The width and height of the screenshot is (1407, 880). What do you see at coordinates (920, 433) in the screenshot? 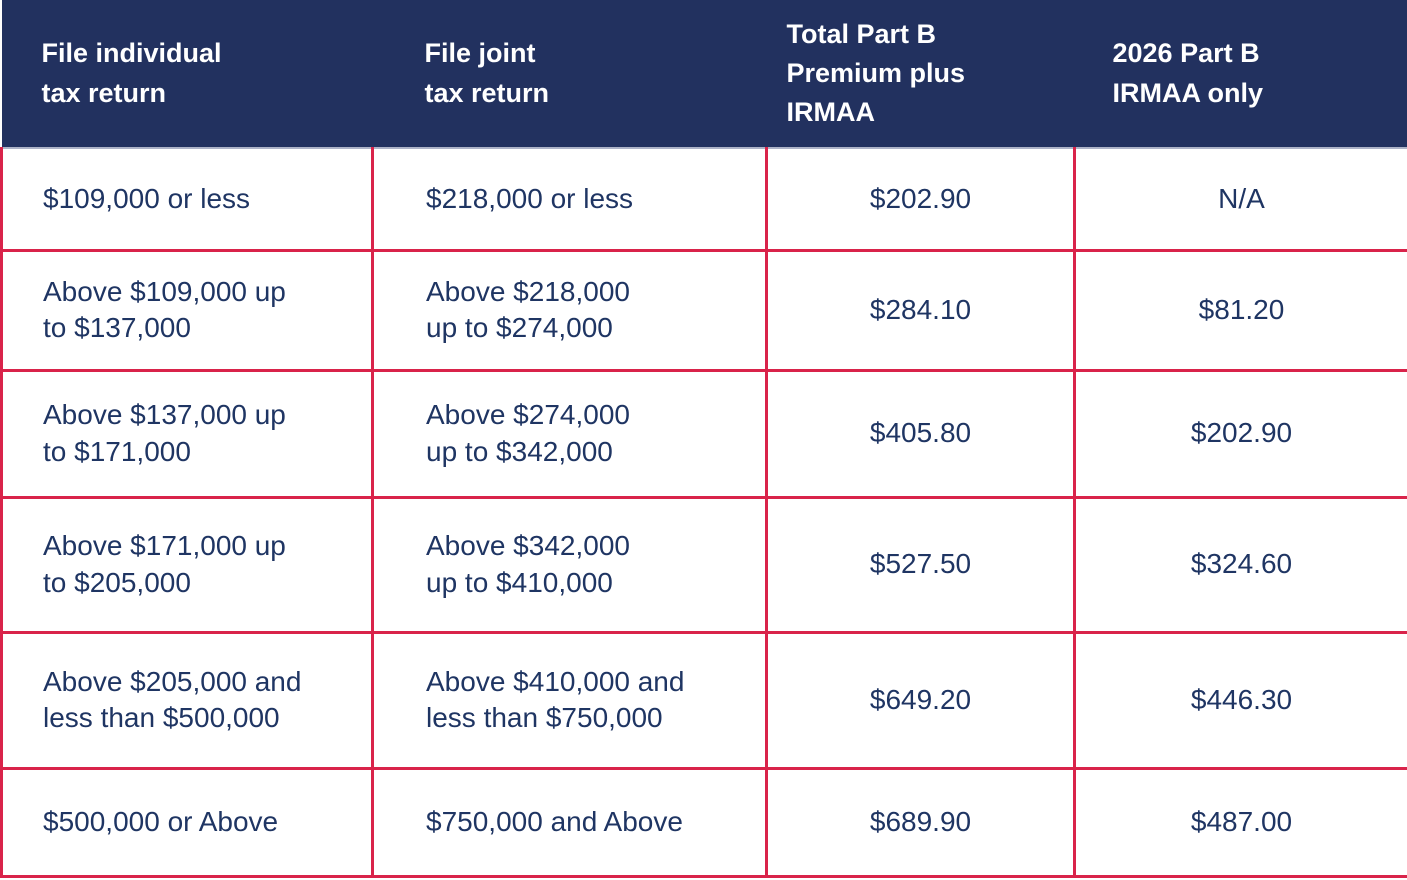
I see `cell-total-premium: $405.80` at bounding box center [920, 433].